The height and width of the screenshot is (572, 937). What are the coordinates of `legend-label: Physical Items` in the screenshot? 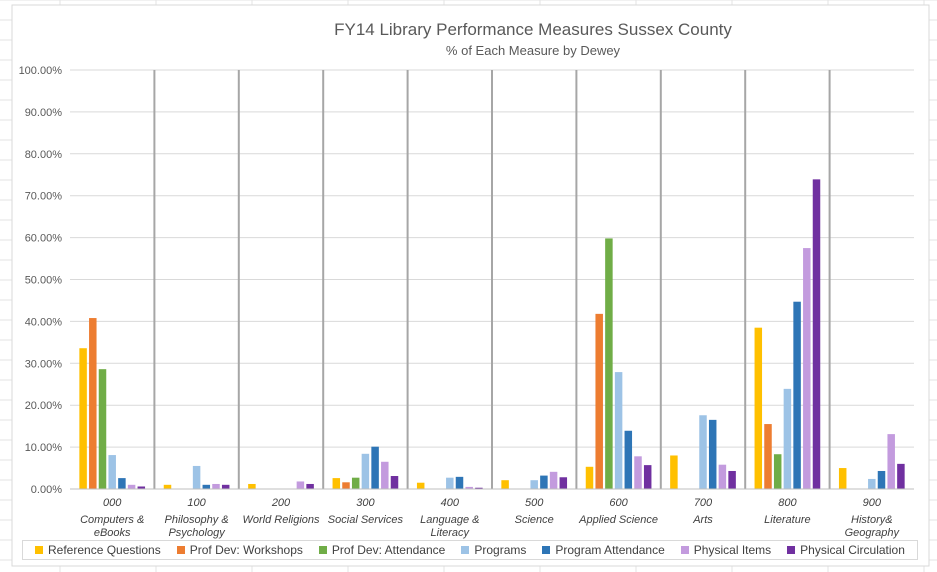 It's located at (732, 550).